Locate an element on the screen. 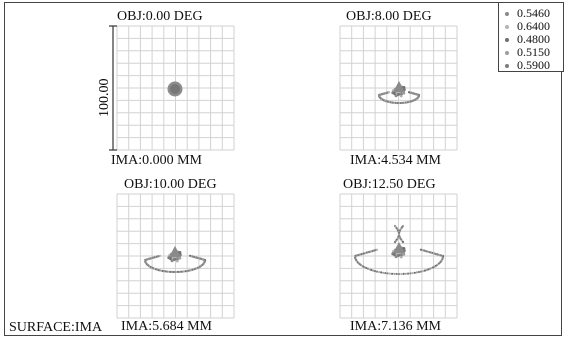 The image size is (566, 340). legend-wavelength: 0.5900 is located at coordinates (533, 65).